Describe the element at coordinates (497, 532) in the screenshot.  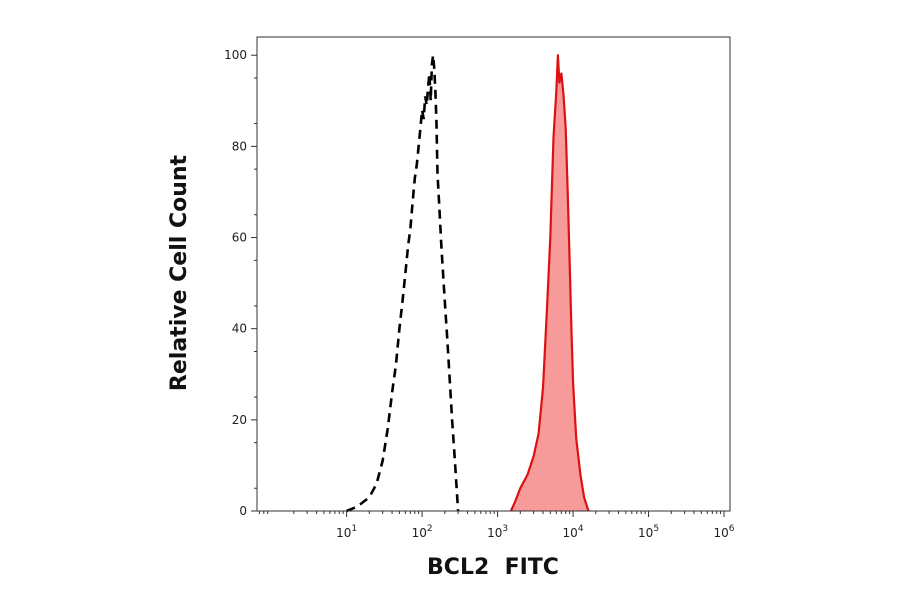
I see `x-tick-label: 10³` at that location.